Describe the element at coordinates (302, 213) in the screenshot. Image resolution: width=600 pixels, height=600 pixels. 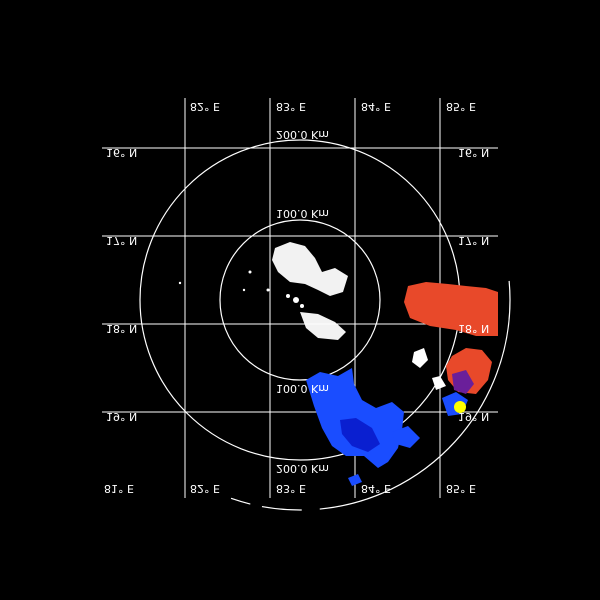
I see `inner-ring-label-top: 100.0 Km` at that location.